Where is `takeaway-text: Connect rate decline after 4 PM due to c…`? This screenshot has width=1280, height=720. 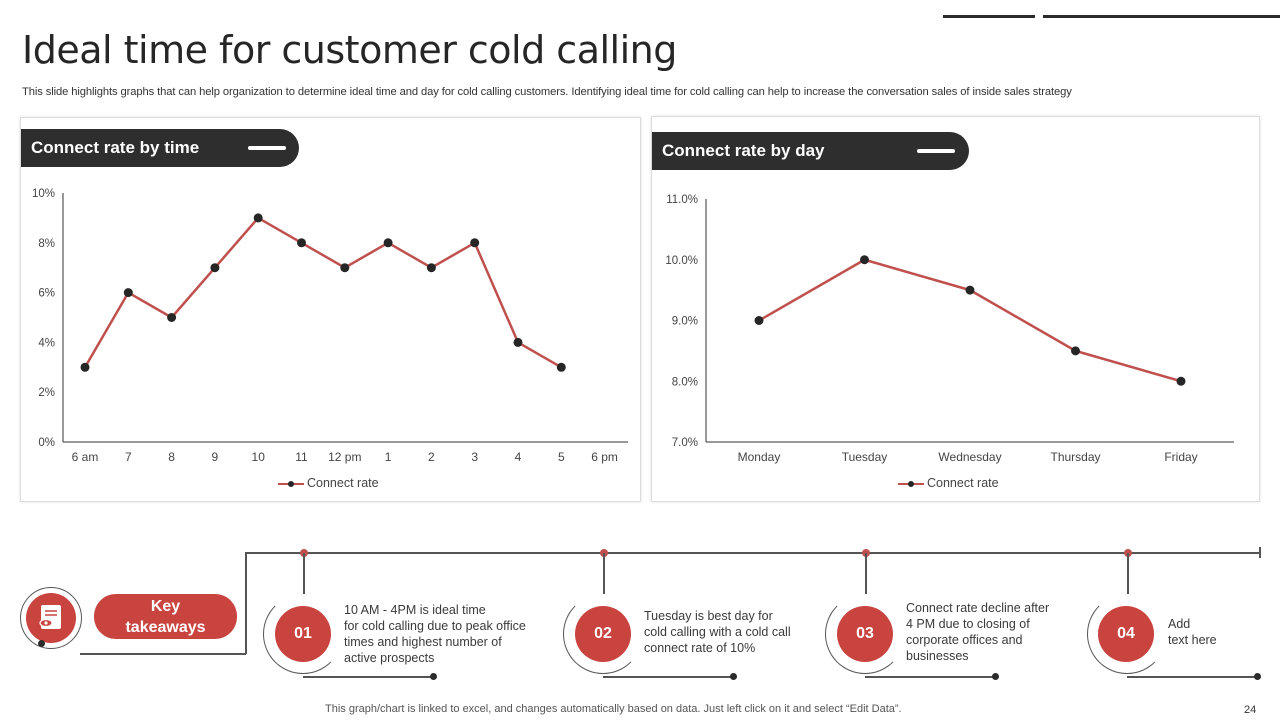 takeaway-text: Connect rate decline after 4 PM due to c… is located at coordinates (978, 632).